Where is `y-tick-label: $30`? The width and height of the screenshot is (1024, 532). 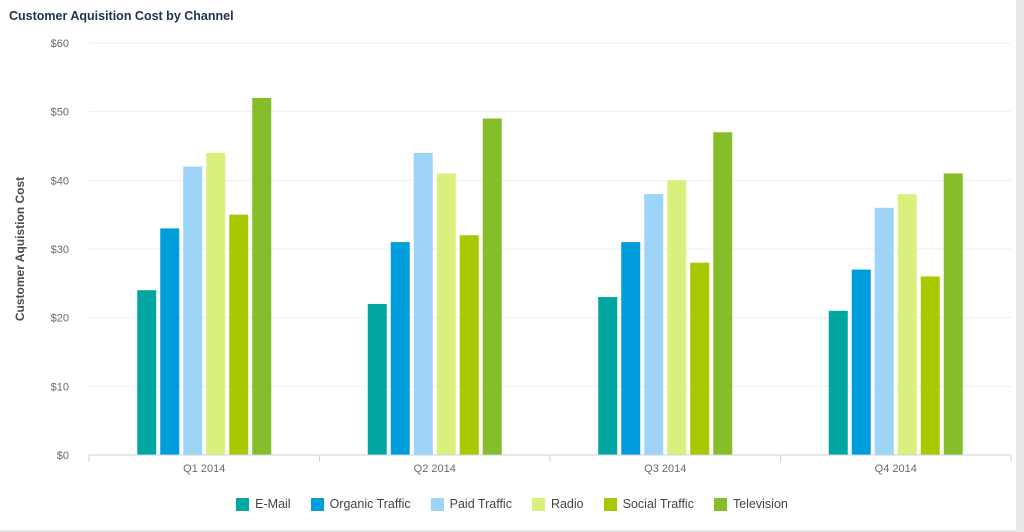
y-tick-label: $30 is located at coordinates (60, 250).